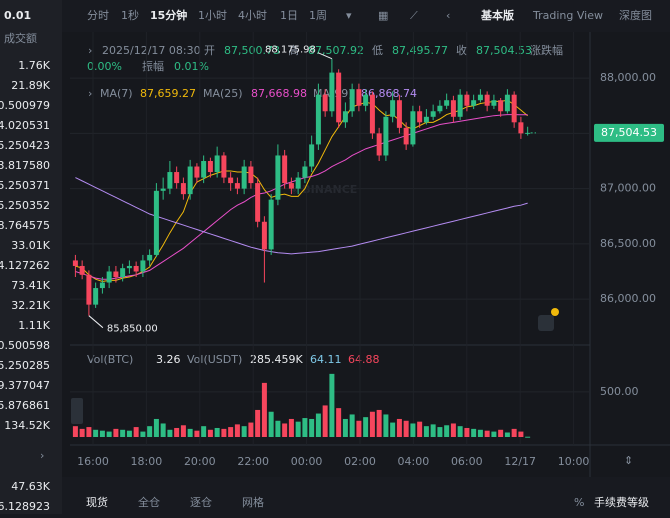 The image size is (670, 518). What do you see at coordinates (448, 15) in the screenshot?
I see `icon-back: ‹` at bounding box center [448, 15].